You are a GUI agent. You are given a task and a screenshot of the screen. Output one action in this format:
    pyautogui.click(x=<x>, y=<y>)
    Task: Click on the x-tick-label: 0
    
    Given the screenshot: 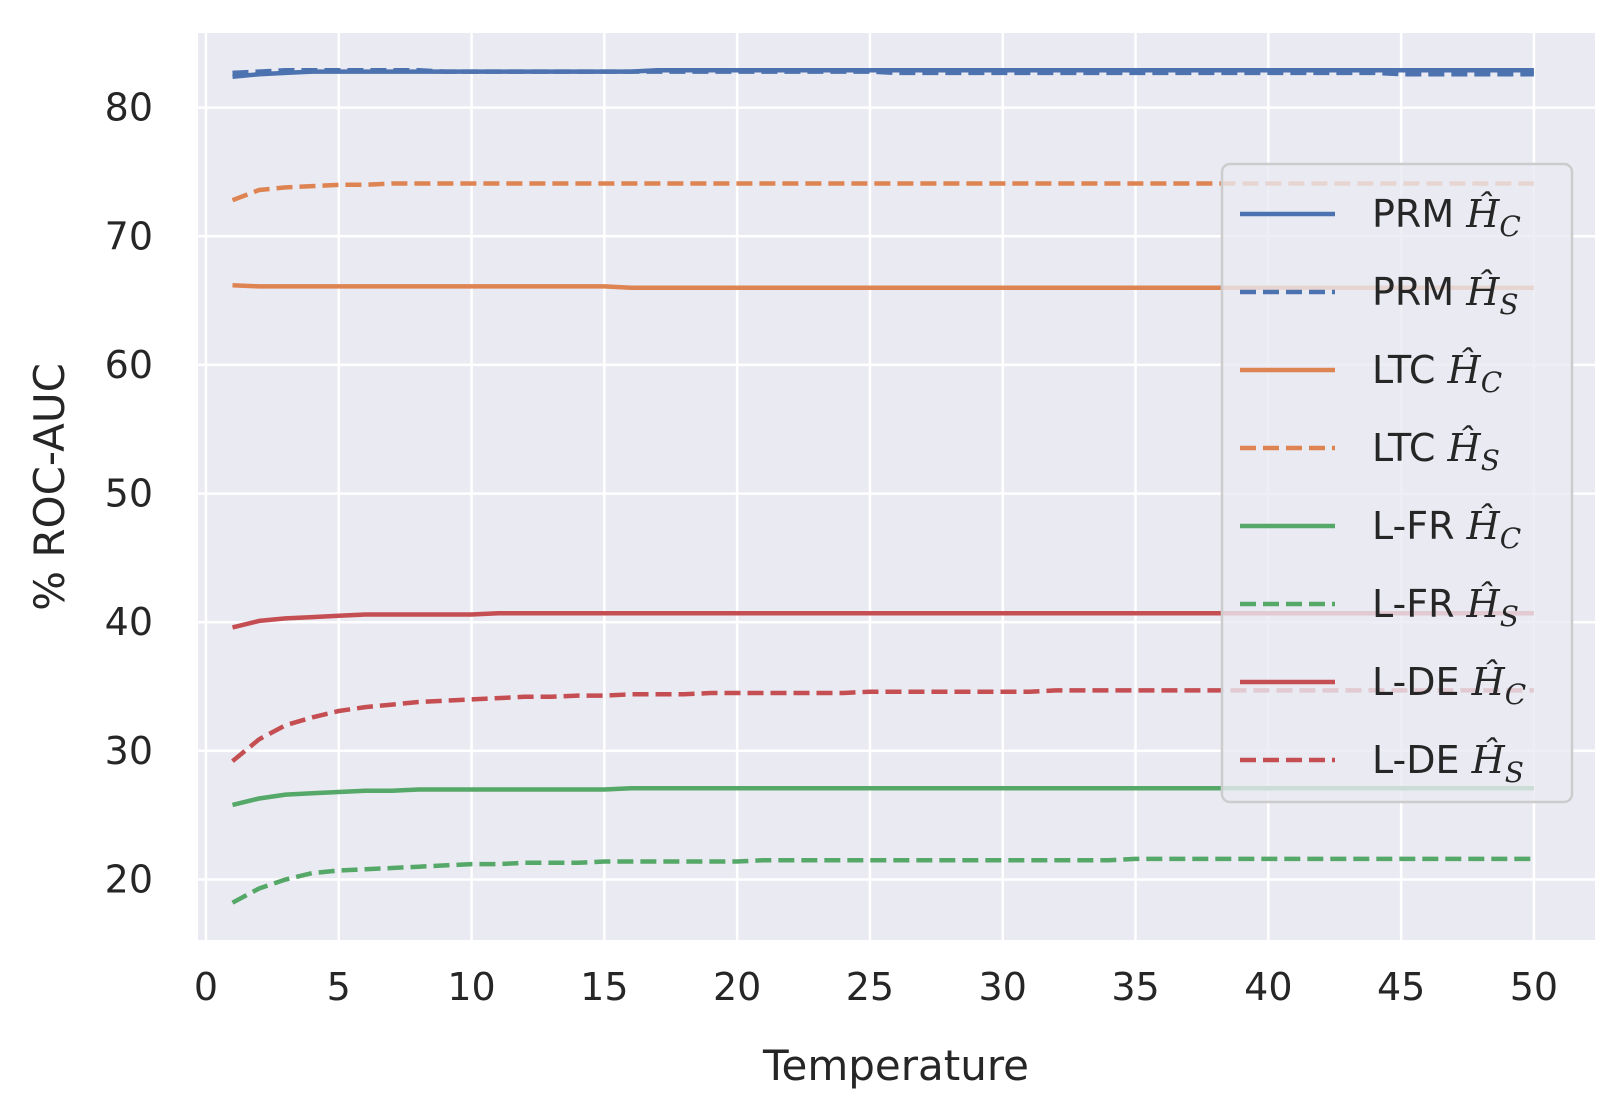 What is the action you would take?
    pyautogui.click(x=206, y=987)
    